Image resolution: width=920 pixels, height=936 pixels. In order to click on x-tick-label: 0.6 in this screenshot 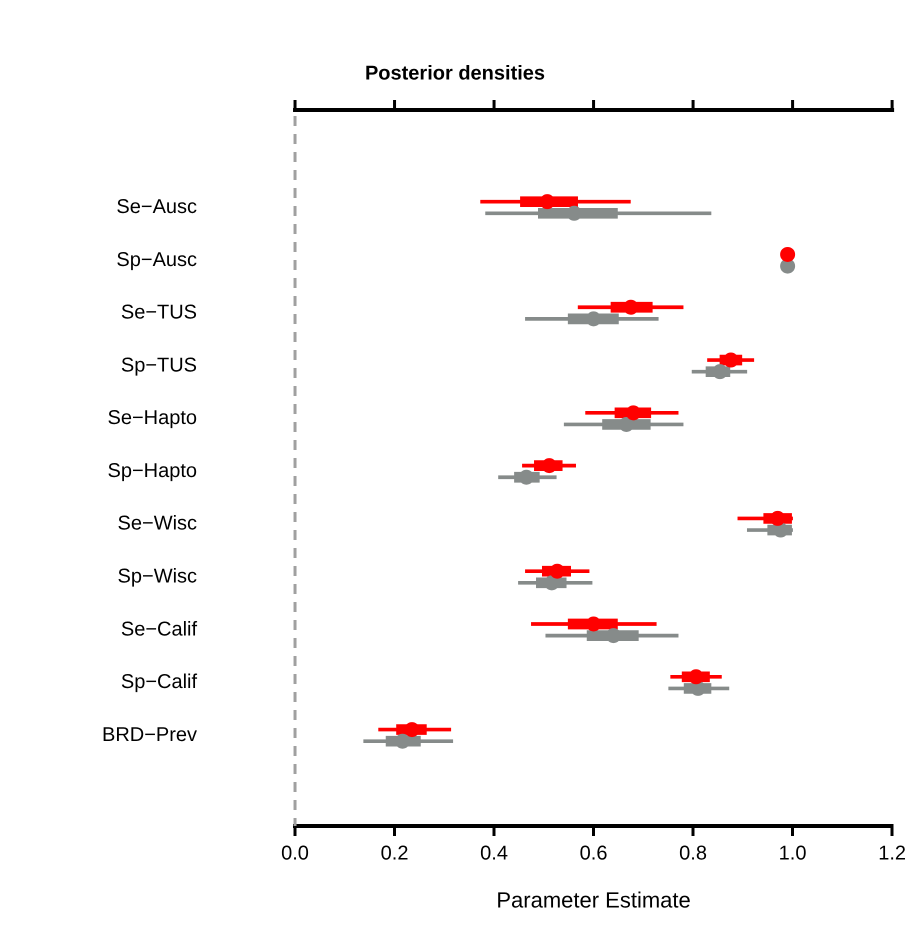, I will do `click(594, 853)`.